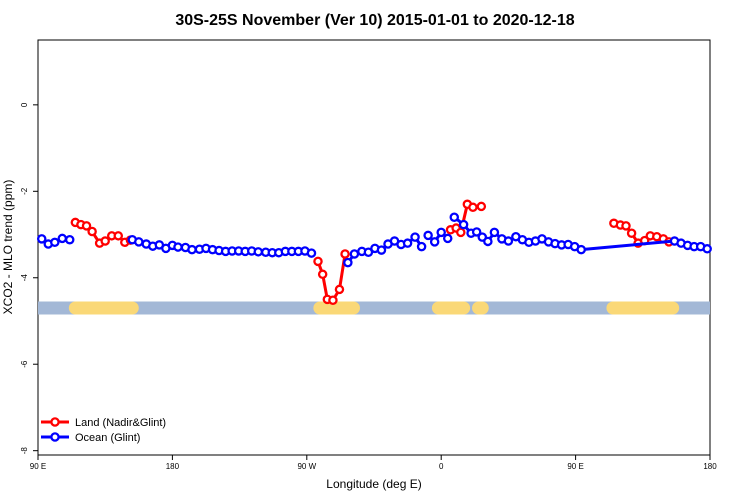 The width and height of the screenshot is (750, 500). I want to click on legend-label-1: Ocean (Glint), so click(107, 438).